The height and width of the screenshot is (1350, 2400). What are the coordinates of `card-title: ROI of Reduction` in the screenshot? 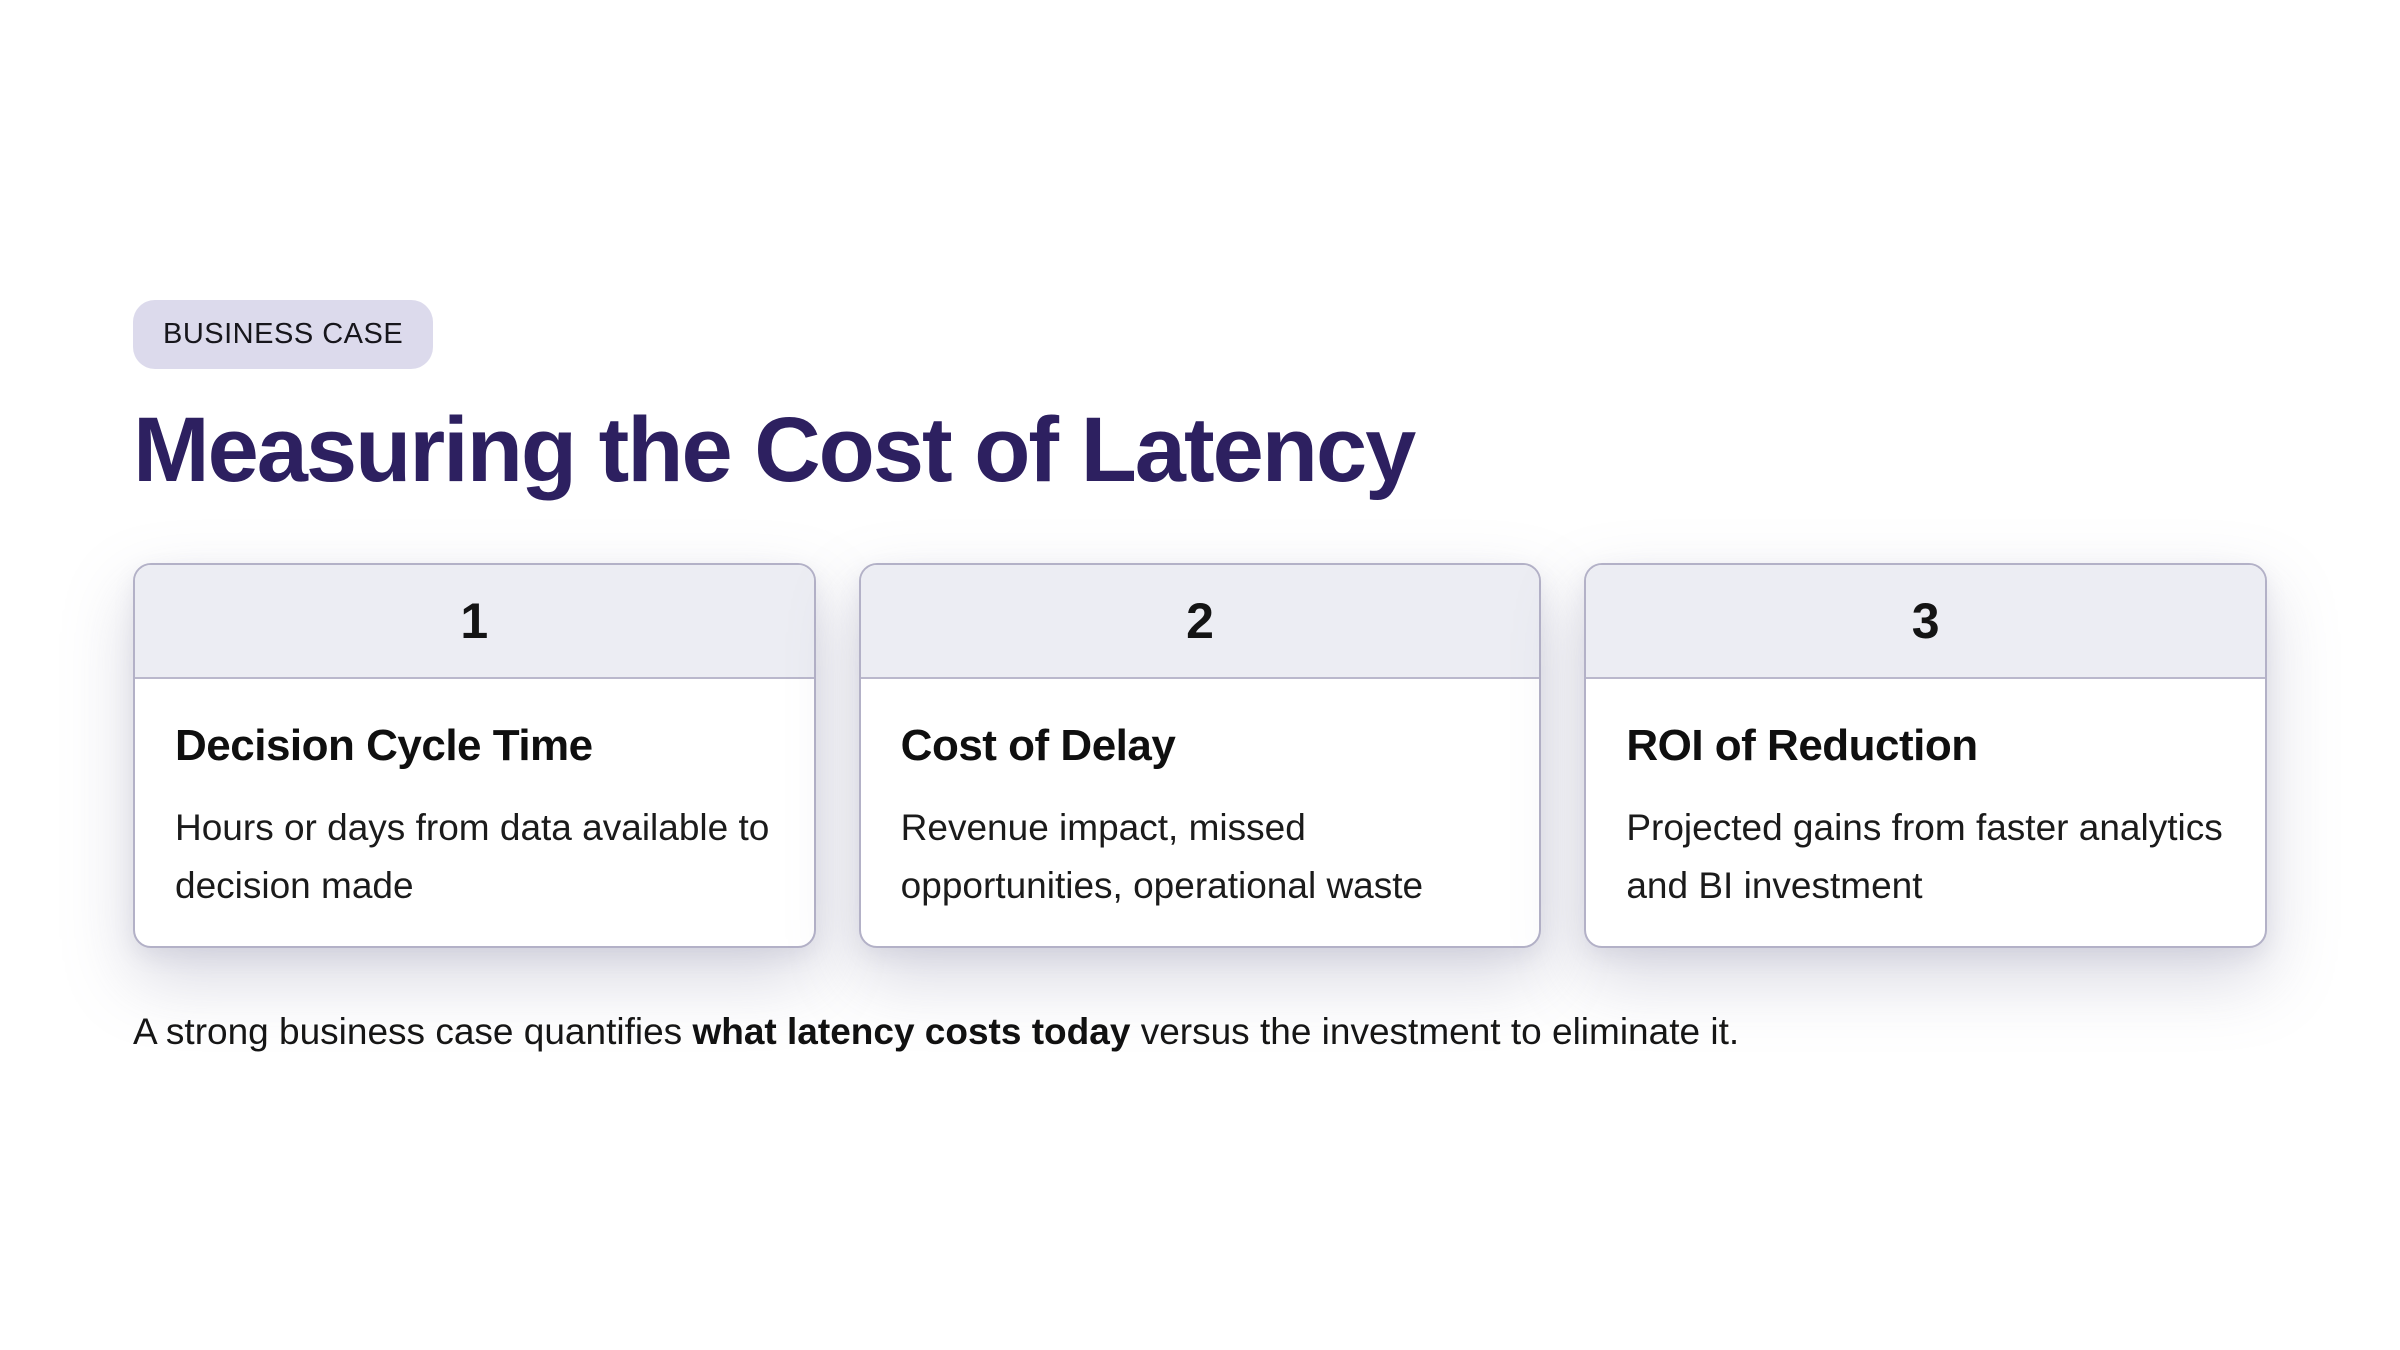 It's located at (1802, 745).